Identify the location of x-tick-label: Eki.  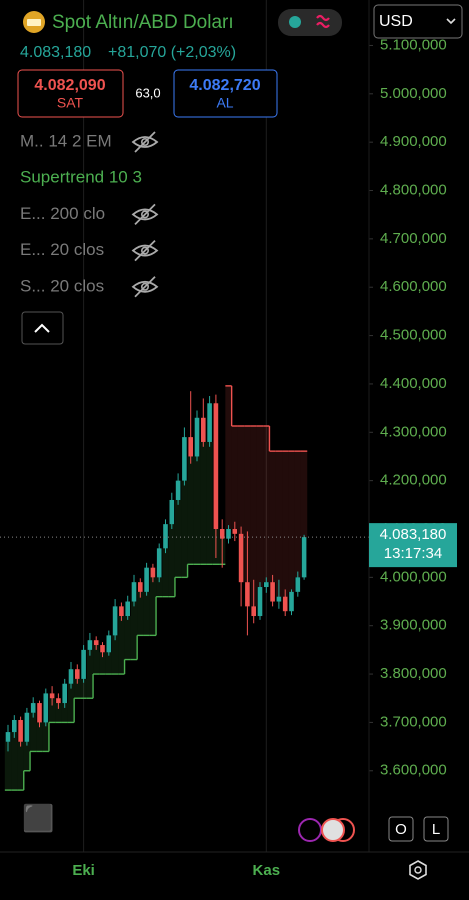
(83, 870).